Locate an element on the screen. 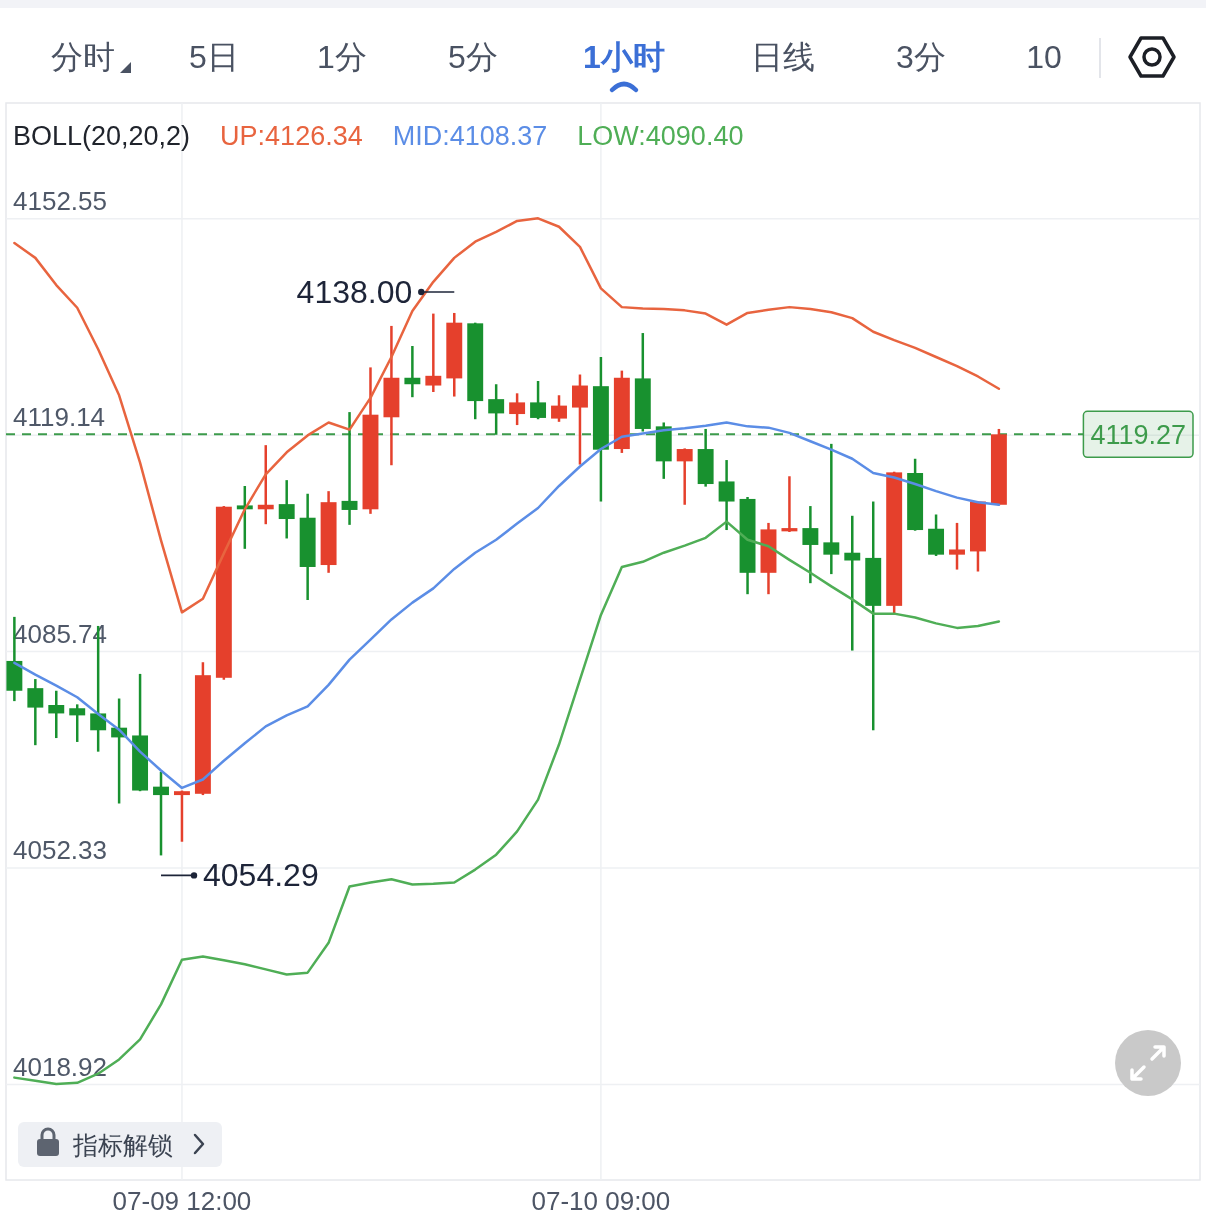 This screenshot has width=1206, height=1216. x-tick-label: 07-10 09:00 is located at coordinates (601, 1201).